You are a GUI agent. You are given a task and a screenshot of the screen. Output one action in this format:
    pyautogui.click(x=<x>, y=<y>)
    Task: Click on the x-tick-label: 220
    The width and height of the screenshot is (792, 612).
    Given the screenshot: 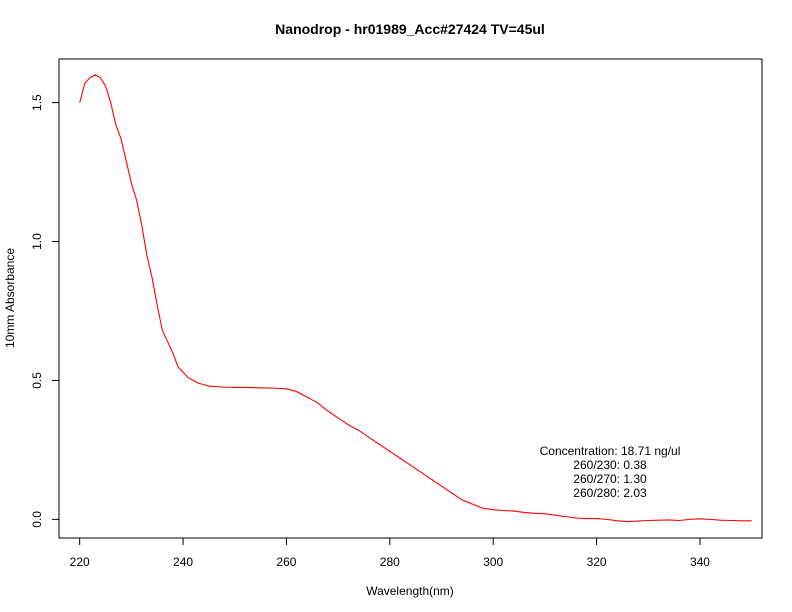 What is the action you would take?
    pyautogui.click(x=80, y=562)
    